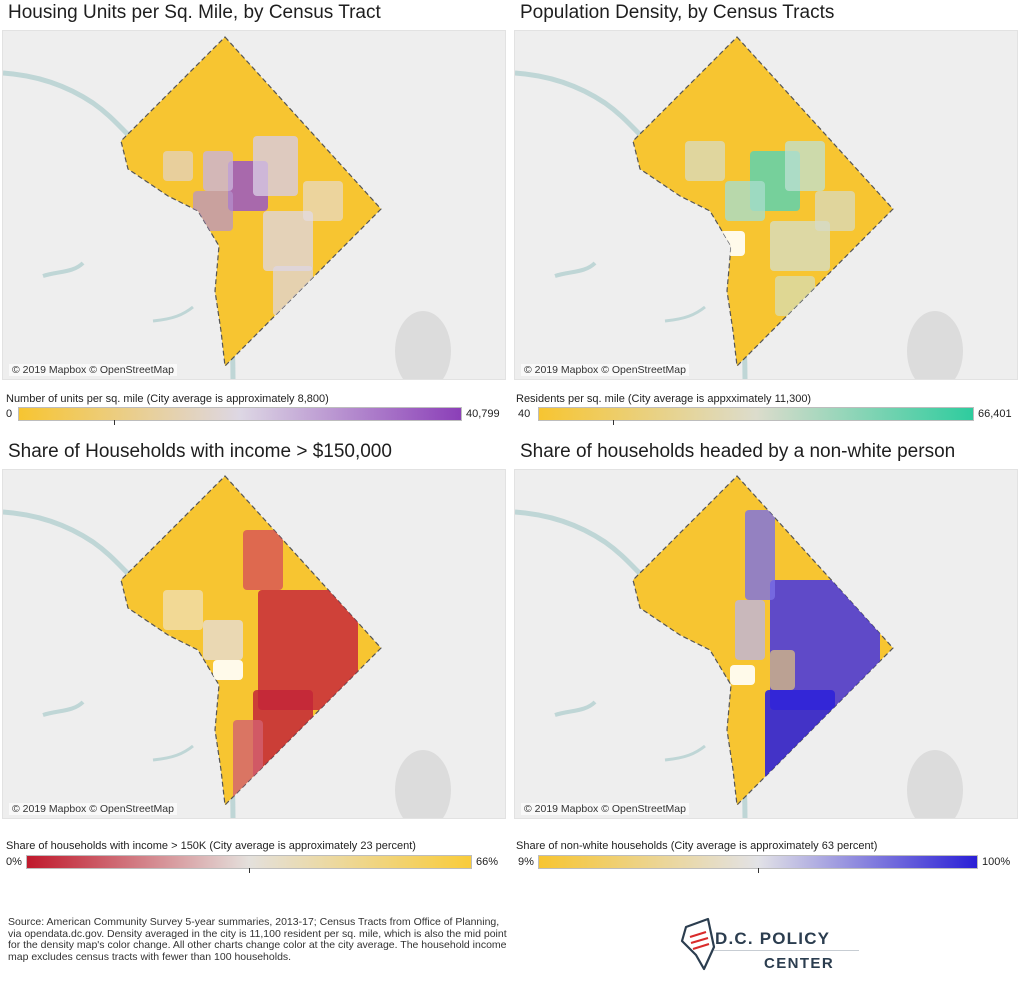 The image size is (1020, 994). Describe the element at coordinates (995, 414) in the screenshot. I see `legend-max: 66,401` at that location.